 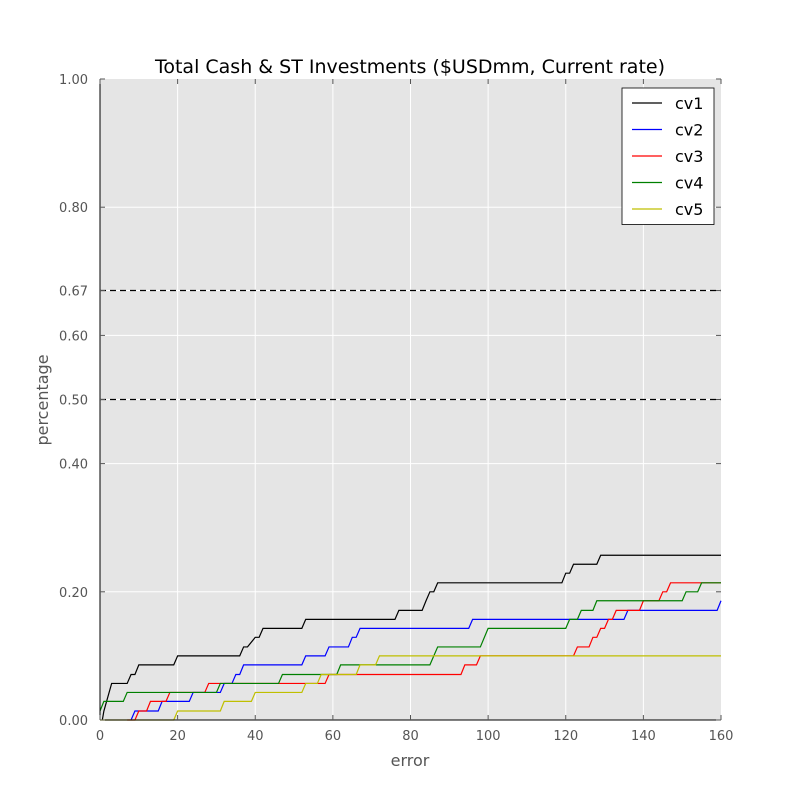 What do you see at coordinates (73, 465) in the screenshot?
I see `y-tick-label: 0.40` at bounding box center [73, 465].